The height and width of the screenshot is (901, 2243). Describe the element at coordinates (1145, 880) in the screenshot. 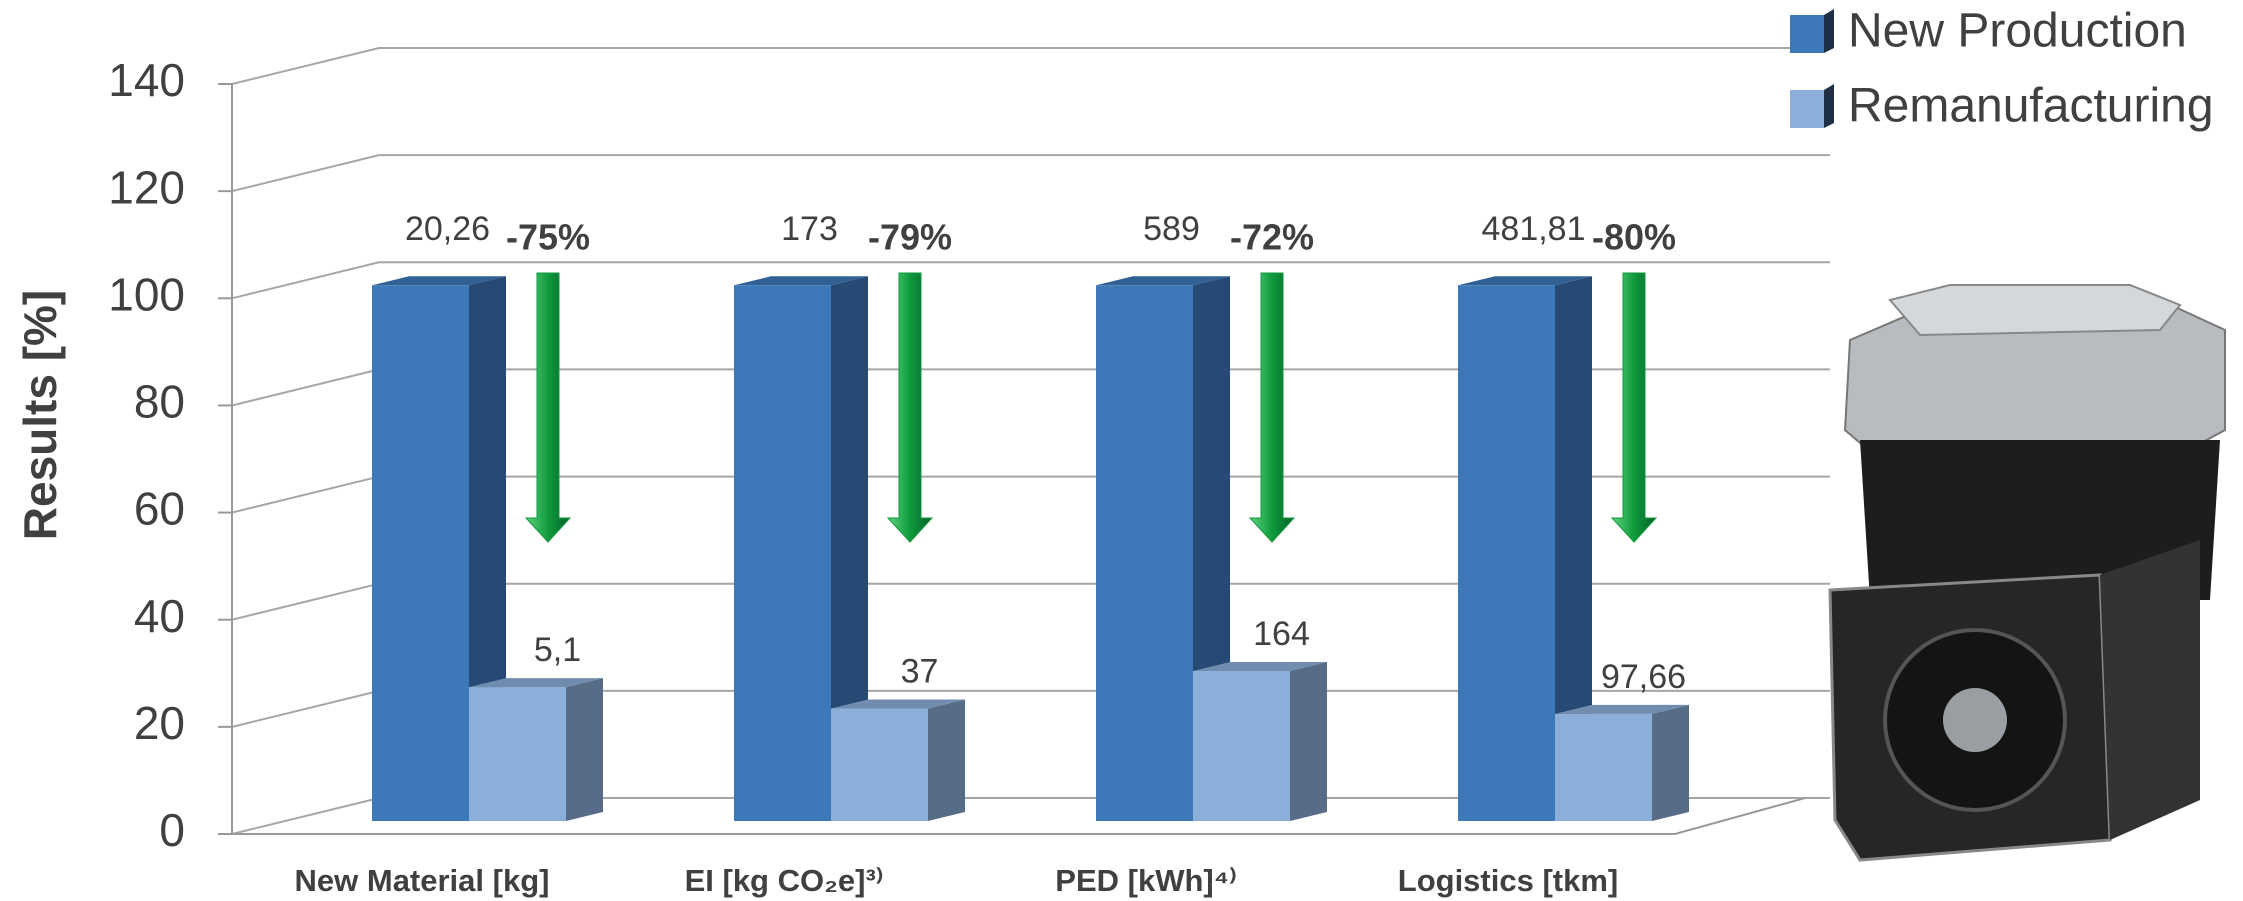

I see `x-tick-label: PED [kWh]⁴⁾` at that location.